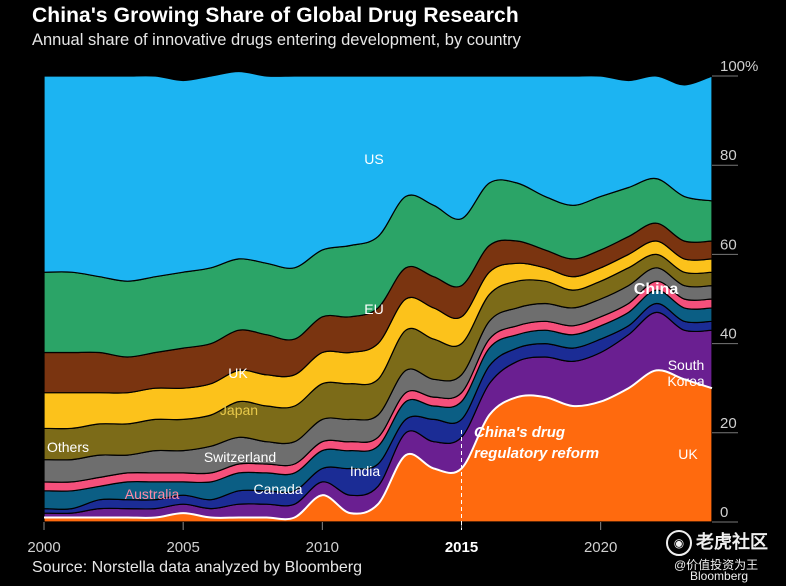  Describe the element at coordinates (600, 547) in the screenshot. I see `x-tick-label: 2020` at that location.